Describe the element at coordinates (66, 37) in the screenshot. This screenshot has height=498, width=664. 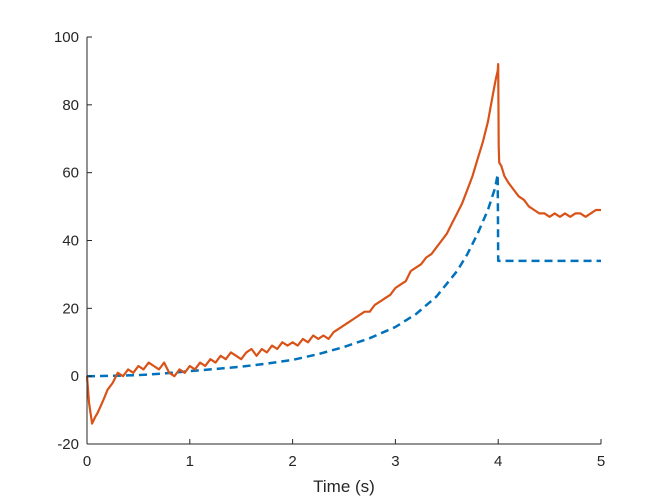
I see `y-tick-label: 100` at that location.